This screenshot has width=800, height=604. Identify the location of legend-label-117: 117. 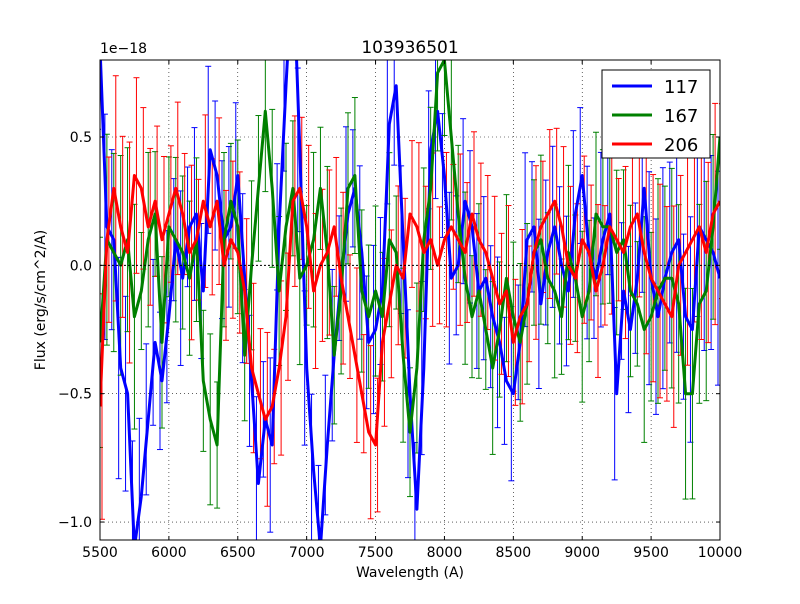
(681, 87).